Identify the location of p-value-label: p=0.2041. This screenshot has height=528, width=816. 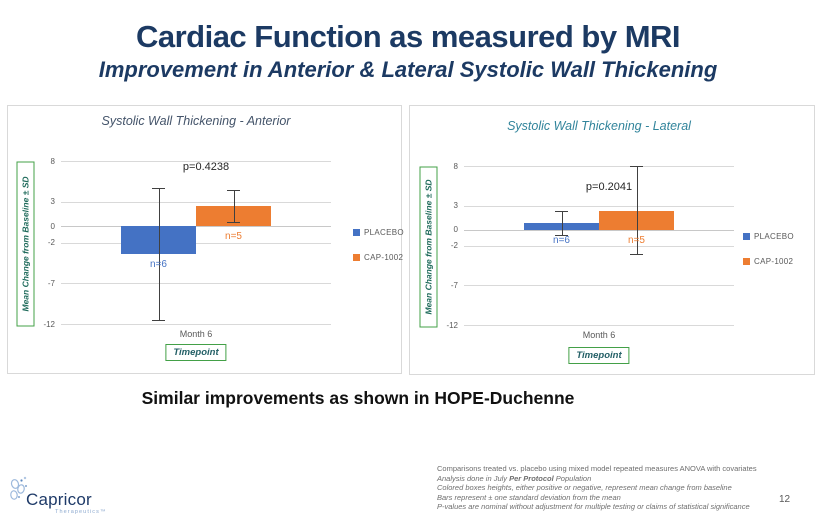
(609, 187).